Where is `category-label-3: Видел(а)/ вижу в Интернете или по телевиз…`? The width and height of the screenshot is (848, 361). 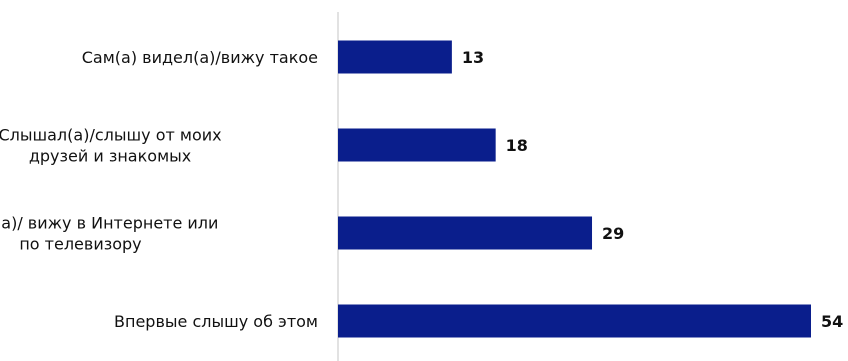
category-label-3: Видел(а)/ вижу в Интернете или по телевиз… is located at coordinates (109, 234).